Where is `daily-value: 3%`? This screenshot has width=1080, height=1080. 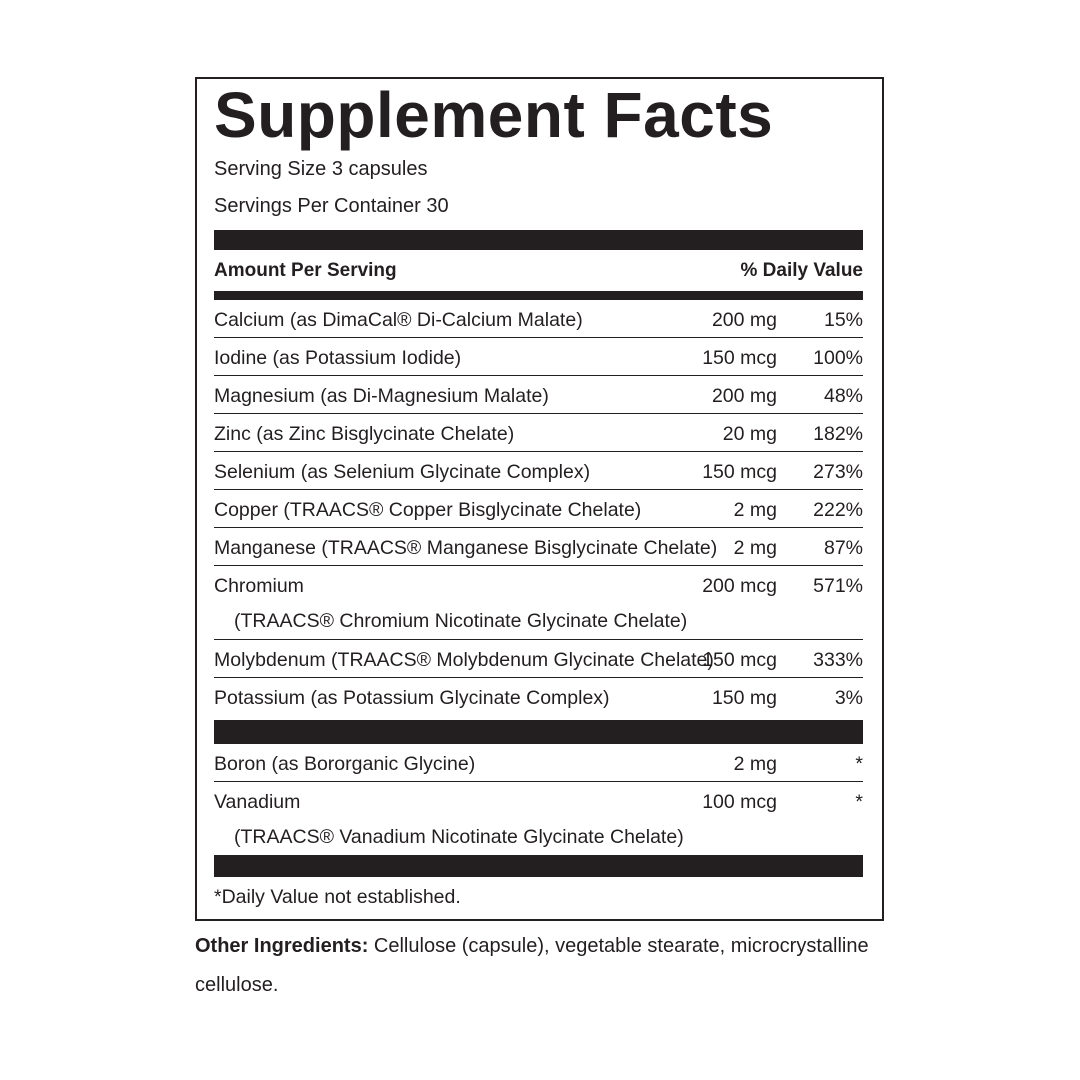
daily-value: 3% is located at coordinates (848, 698).